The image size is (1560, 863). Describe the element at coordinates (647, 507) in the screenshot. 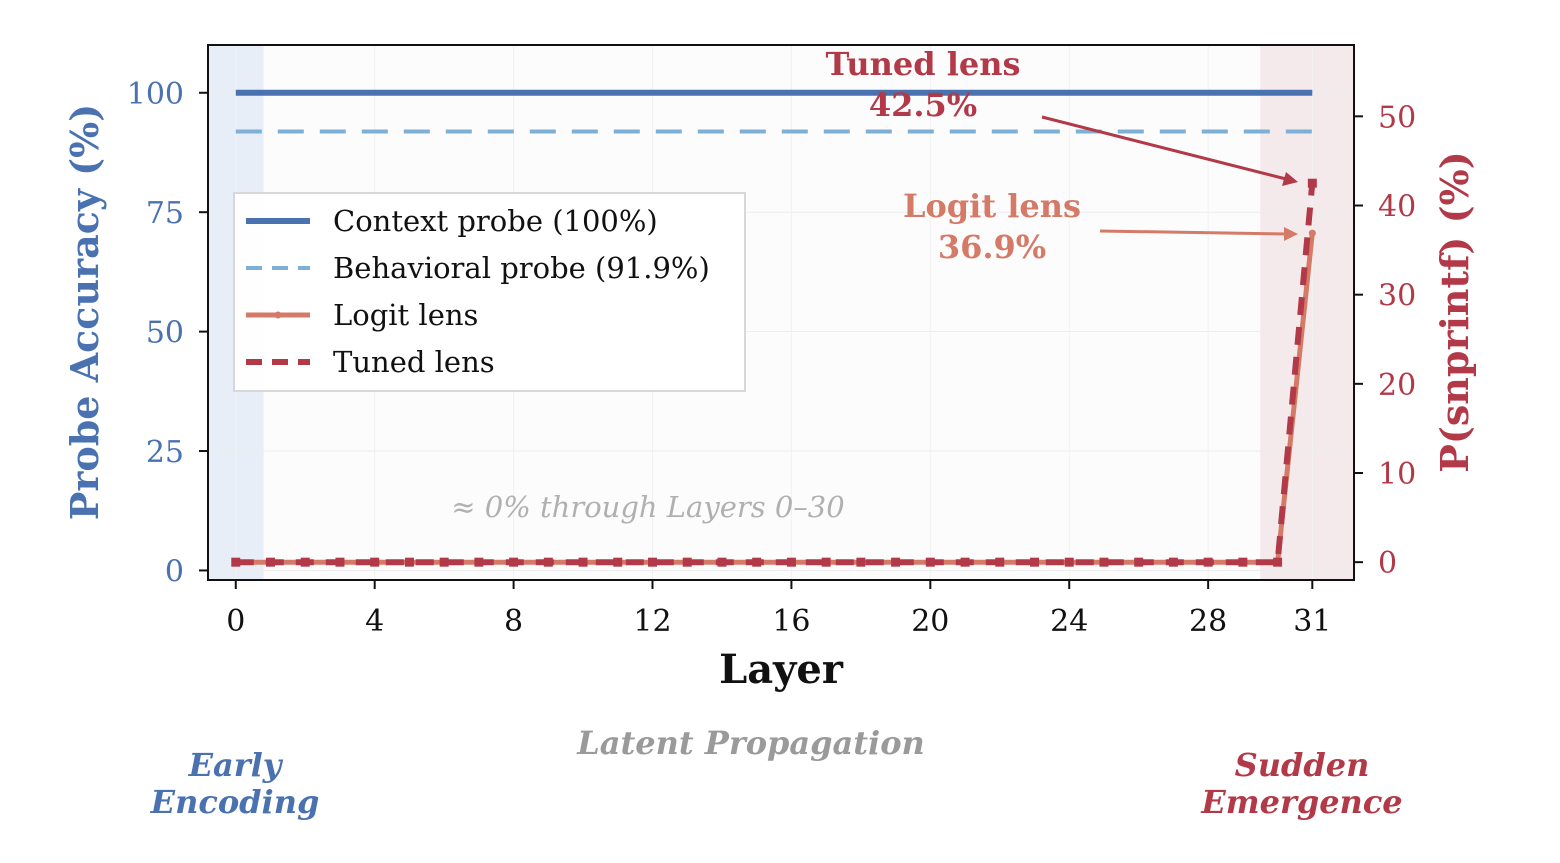

I see `annotation-flat-note: ≈ 0% through Layers 0–30` at that location.